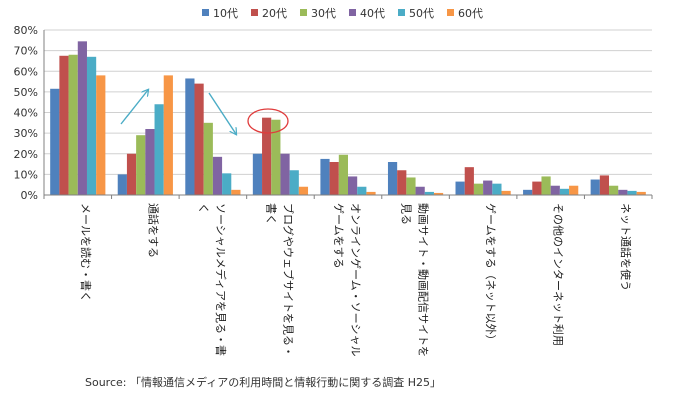 The image size is (698, 400). What do you see at coordinates (26, 113) in the screenshot?
I see `y-tick-label: 40%` at bounding box center [26, 113].